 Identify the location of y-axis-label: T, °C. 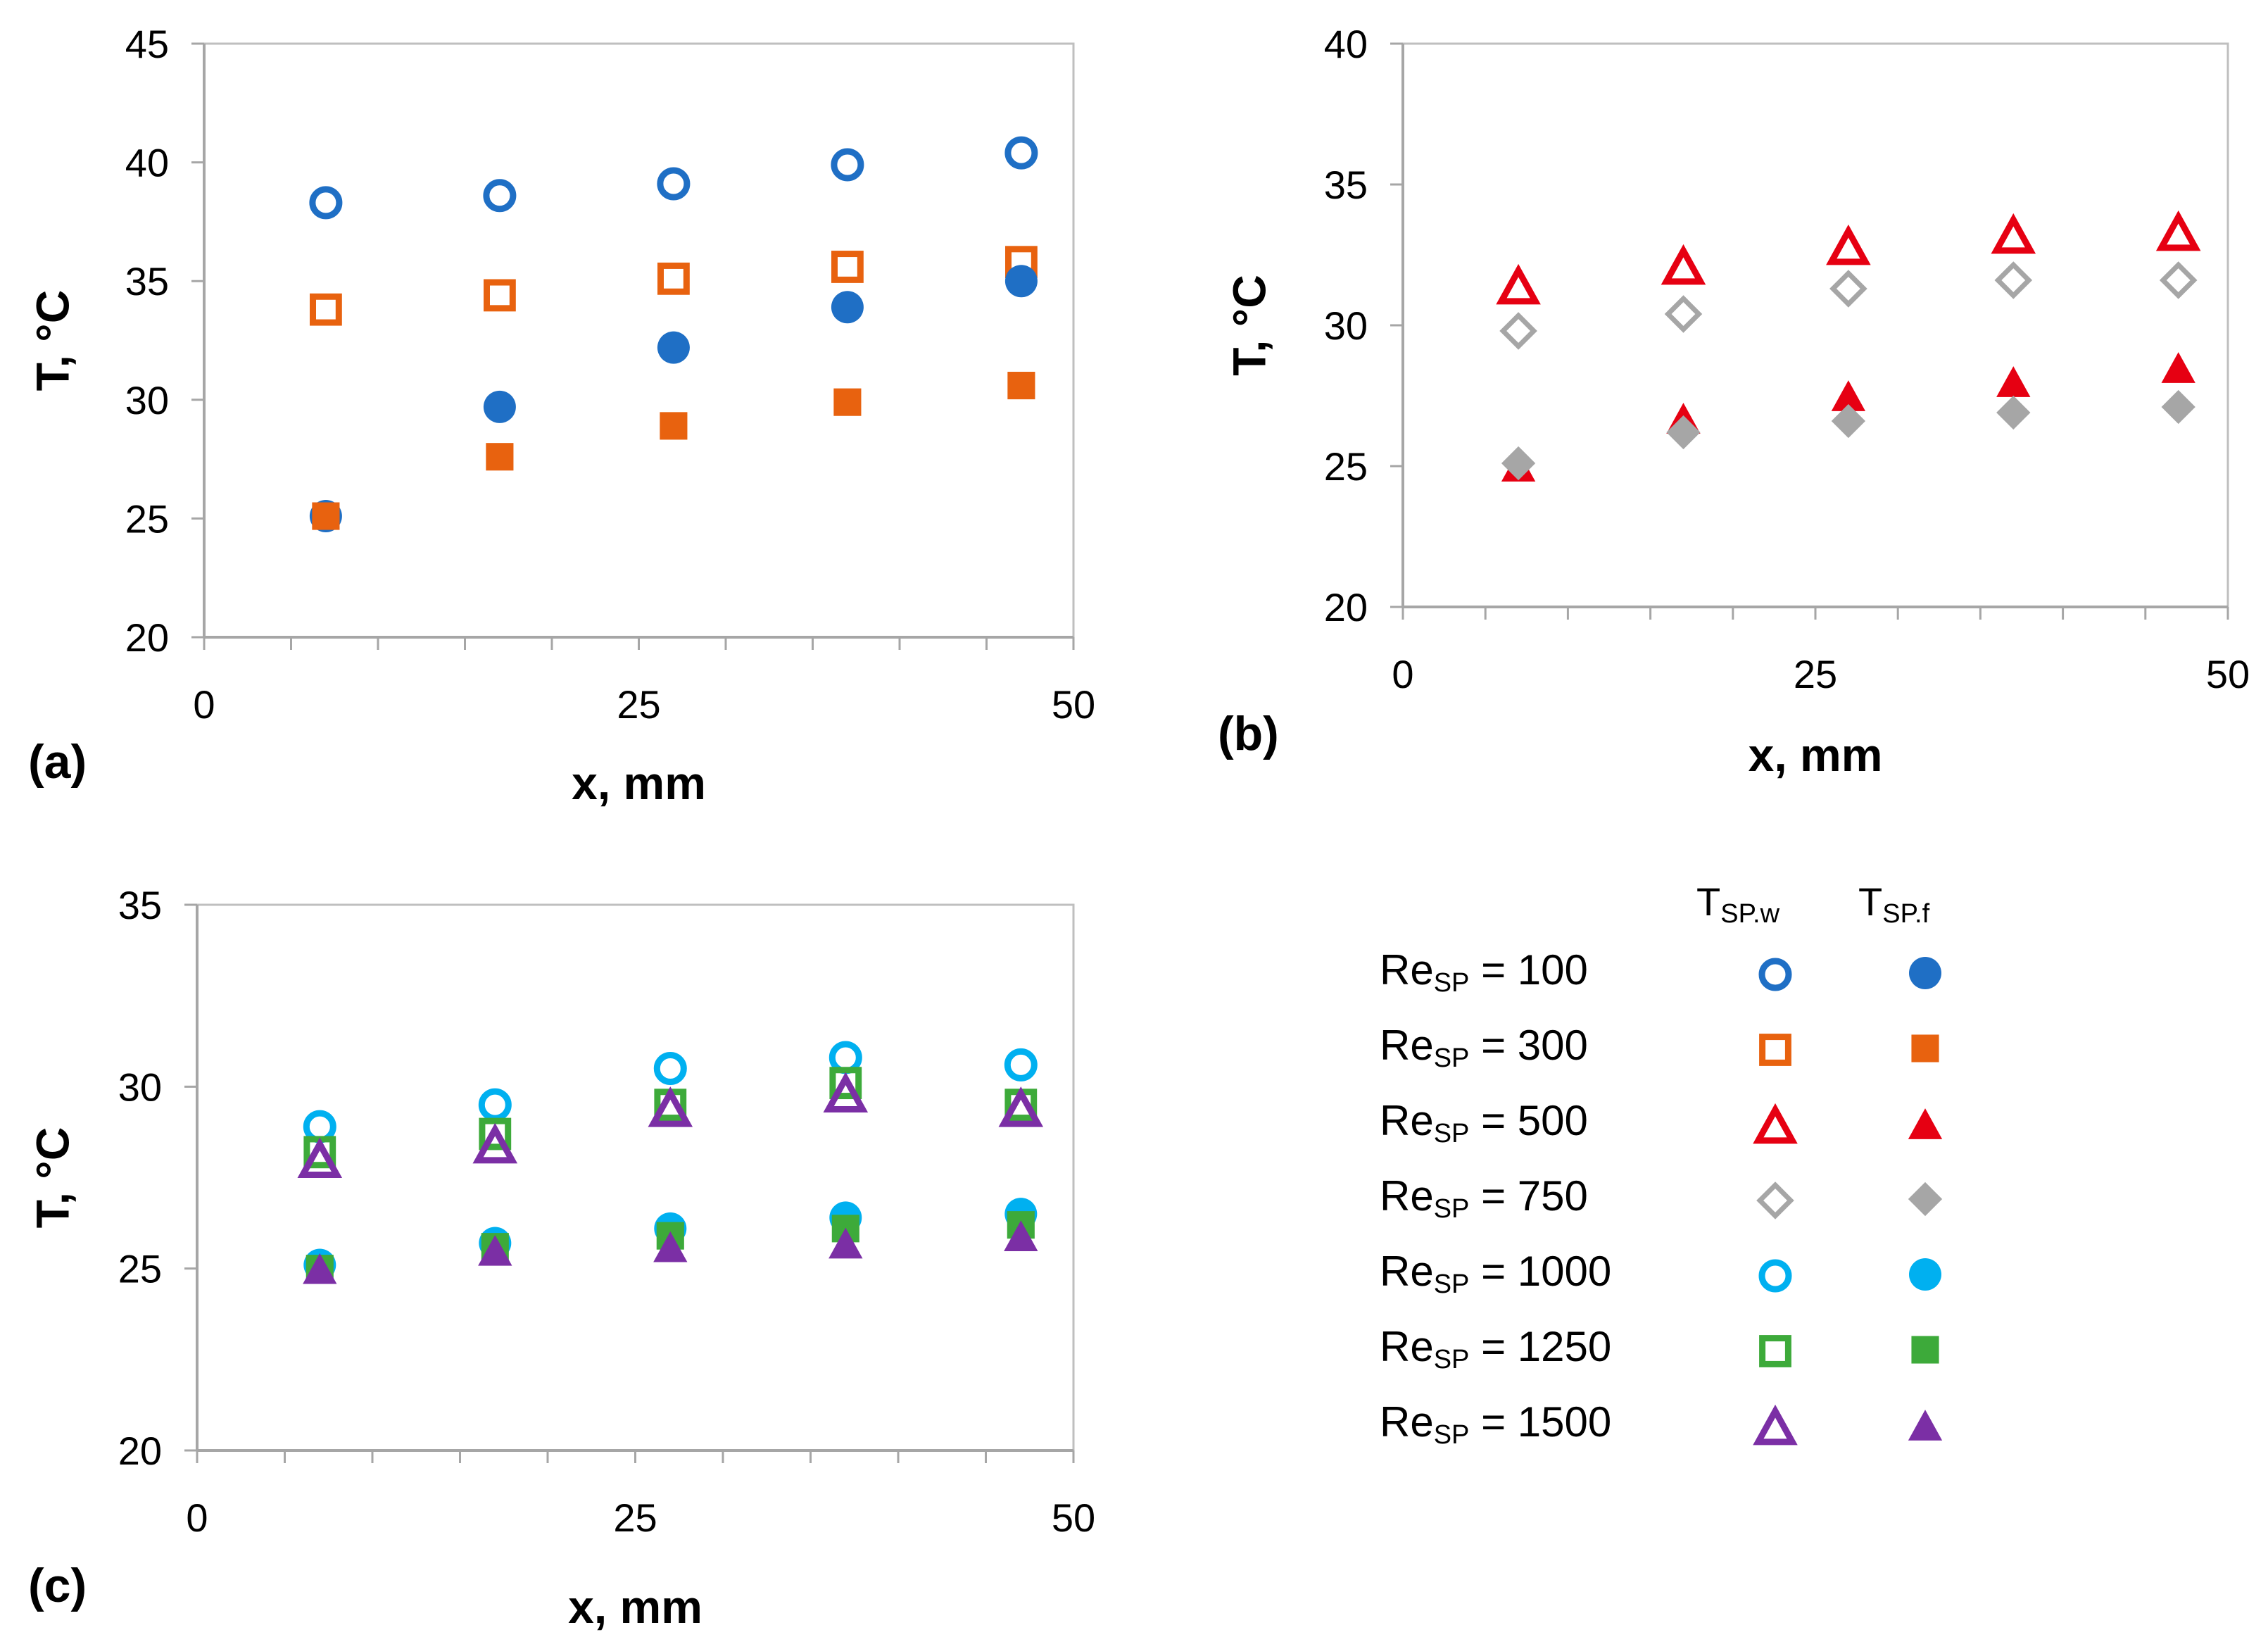
(1249, 325).